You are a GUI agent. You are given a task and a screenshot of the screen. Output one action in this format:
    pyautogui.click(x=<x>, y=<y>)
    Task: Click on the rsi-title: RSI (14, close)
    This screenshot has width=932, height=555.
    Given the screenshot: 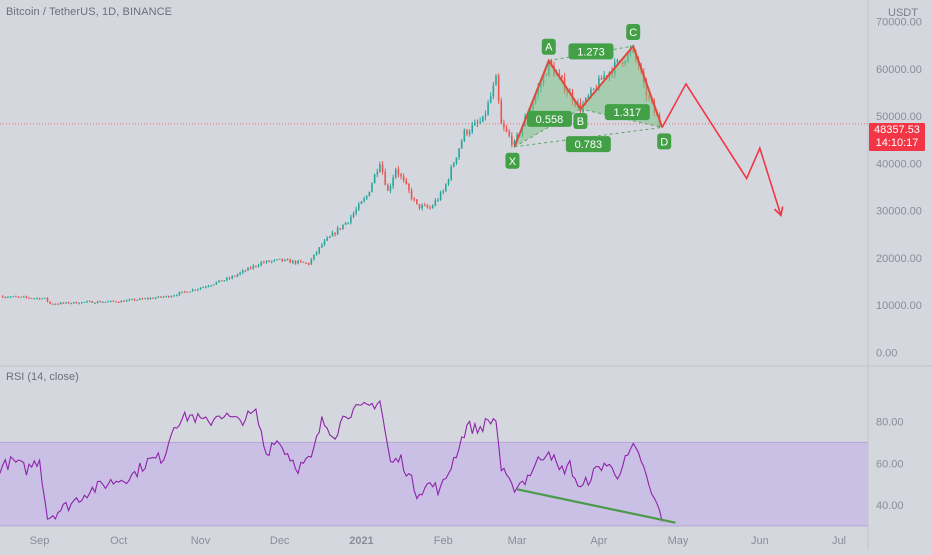 What is the action you would take?
    pyautogui.click(x=42, y=377)
    